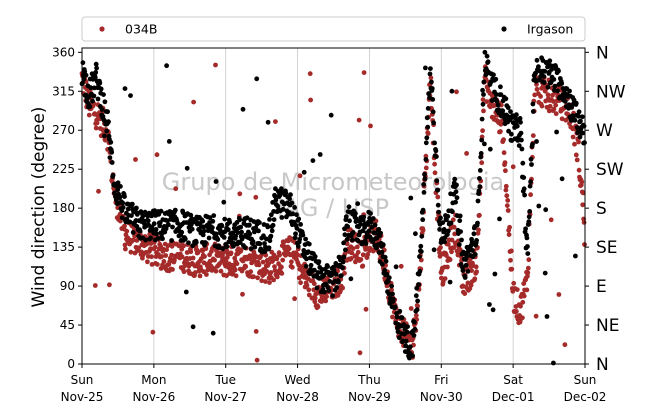 Image resolution: width=650 pixels, height=409 pixels. Describe the element at coordinates (63, 52) in the screenshot. I see `y-tick-label: 360` at that location.